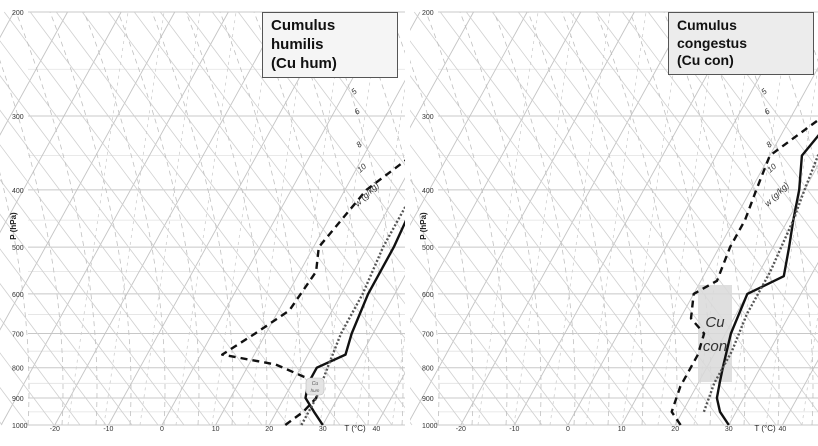  Describe the element at coordinates (514, 429) in the screenshot. I see `x-tick-label: -10` at that location.